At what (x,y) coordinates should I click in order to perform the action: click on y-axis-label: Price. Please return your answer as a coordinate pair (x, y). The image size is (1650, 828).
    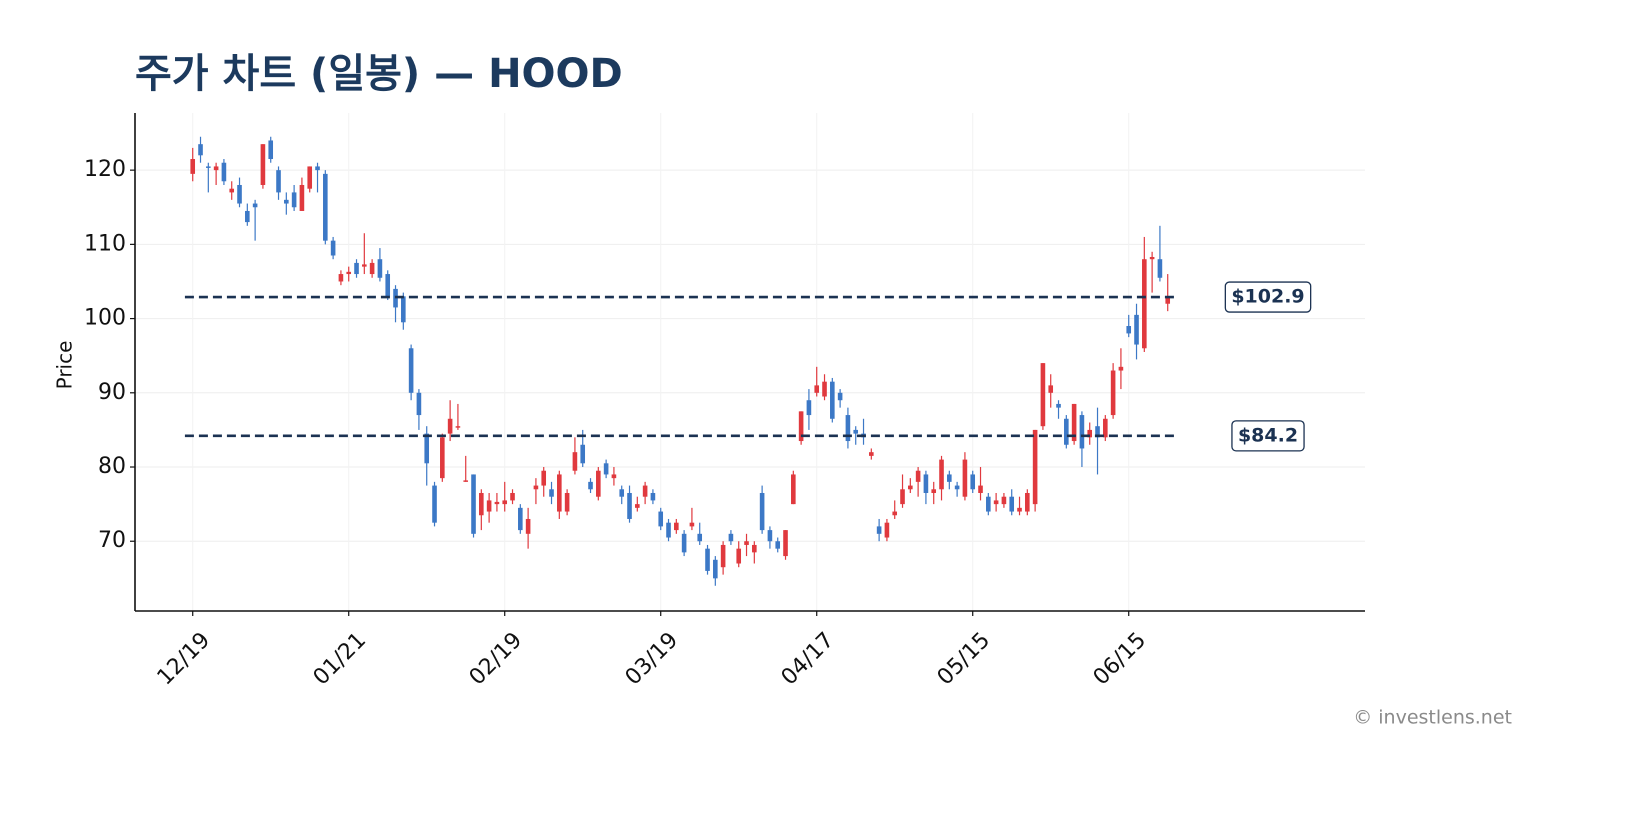
    Looking at the image, I should click on (65, 365).